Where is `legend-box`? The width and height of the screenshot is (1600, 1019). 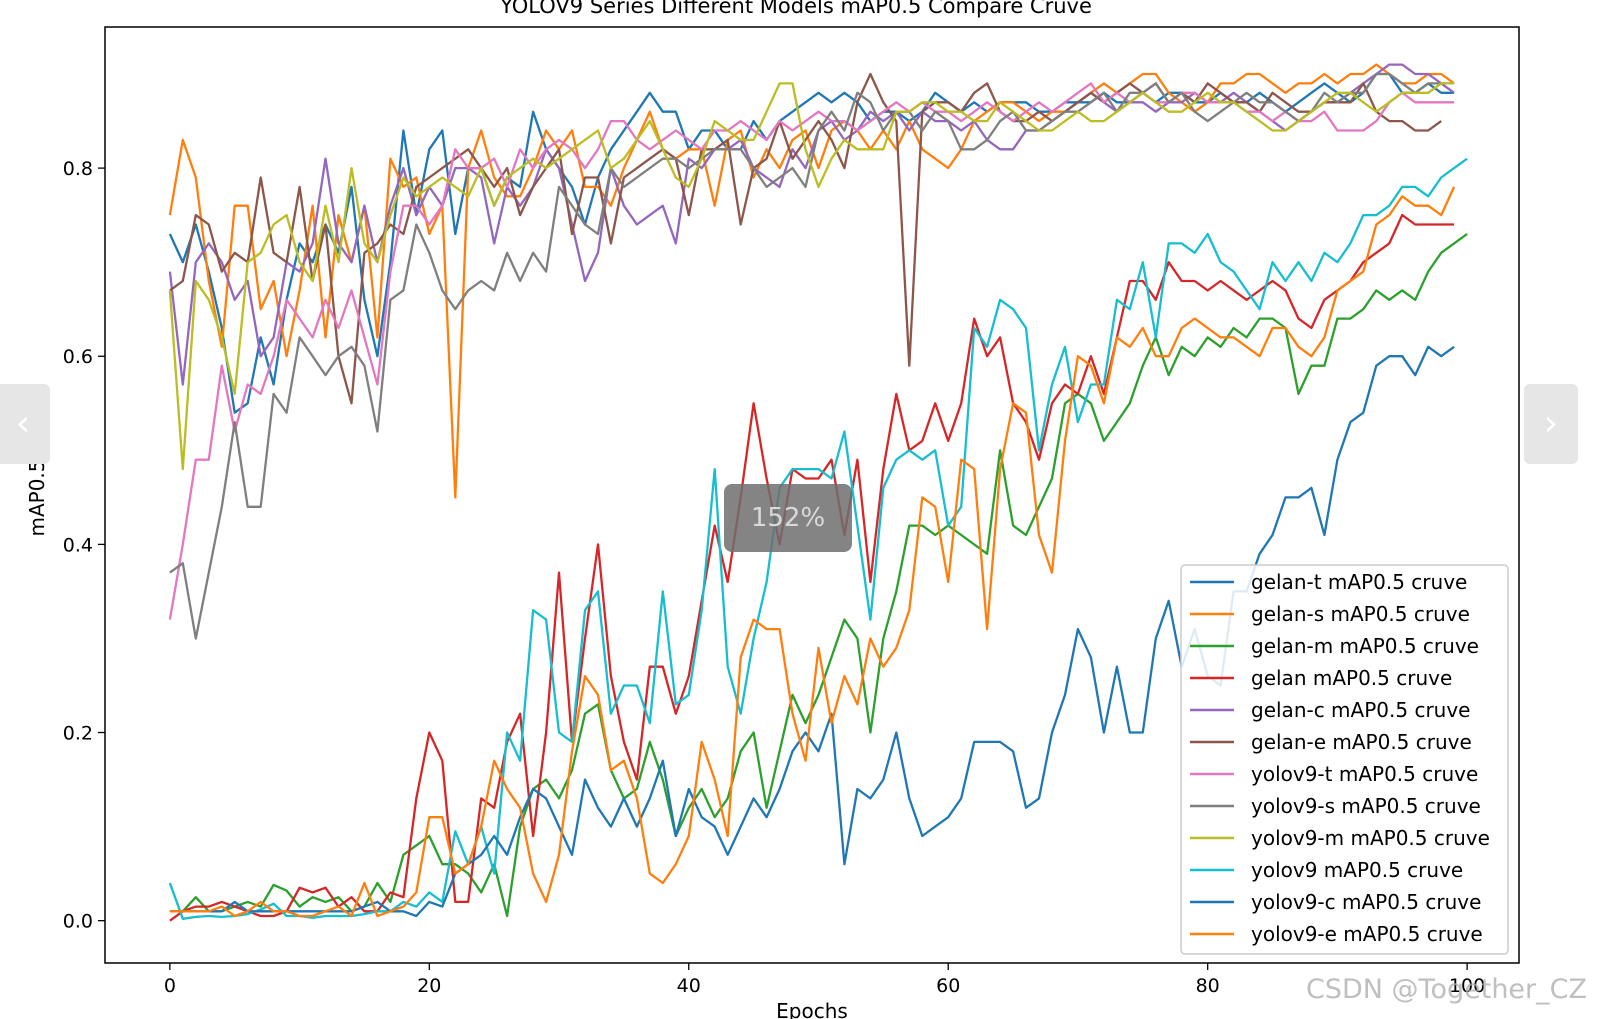
legend-box is located at coordinates (1344, 759).